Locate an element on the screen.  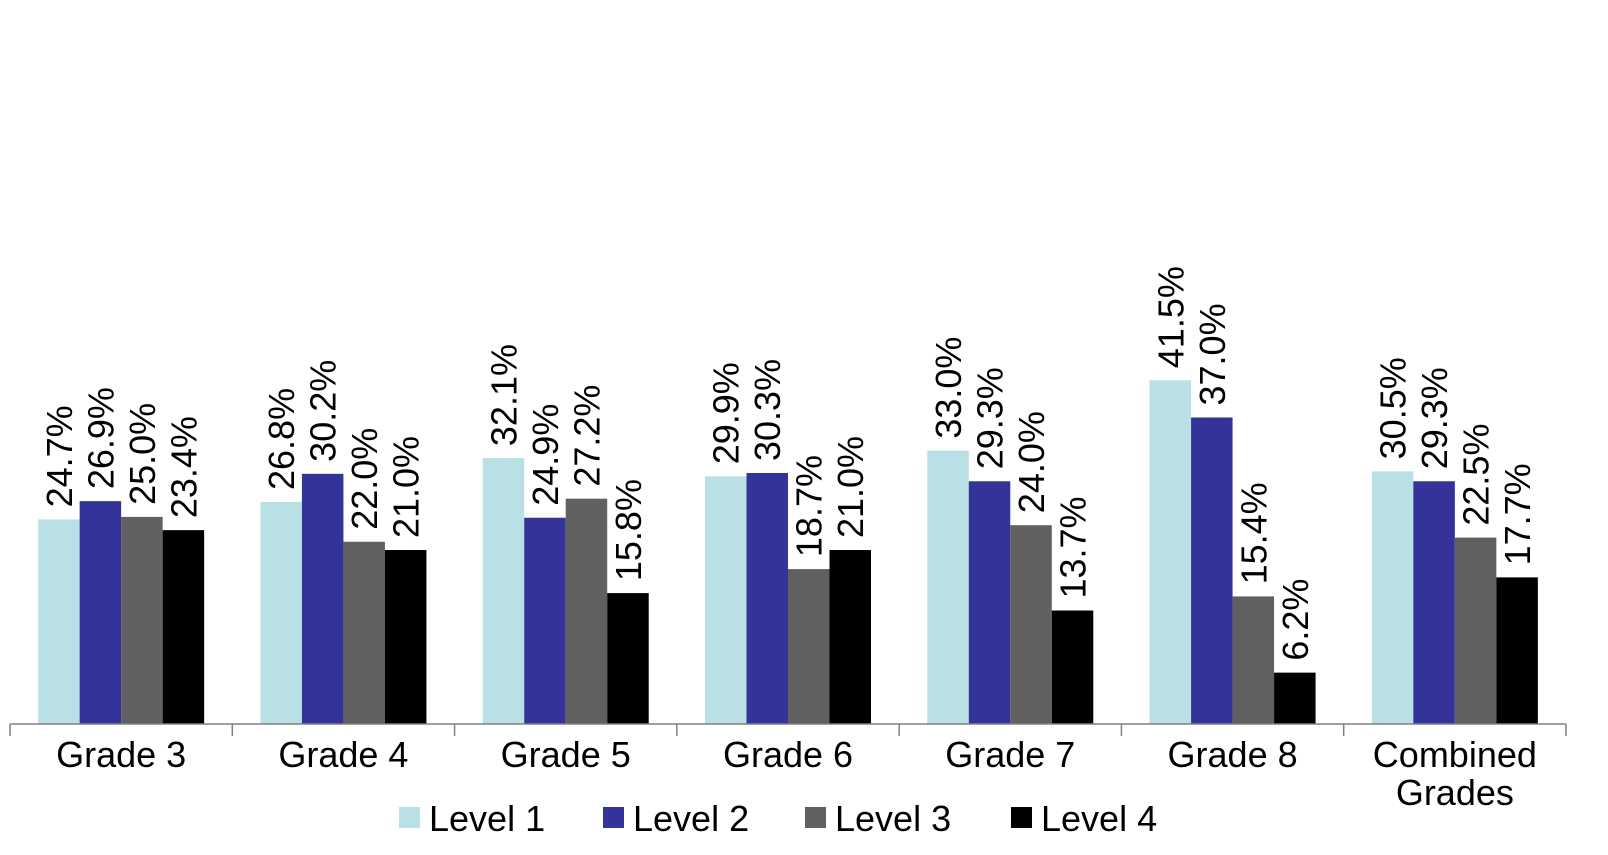
data-label-grade-4-level-2: 30.2% is located at coordinates (323, 411).